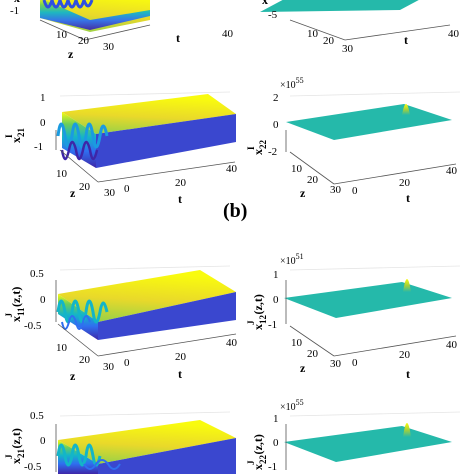 This screenshot has width=474, height=474. Describe the element at coordinates (292, 405) in the screenshot. I see `exponent-label: ×1055` at that location.